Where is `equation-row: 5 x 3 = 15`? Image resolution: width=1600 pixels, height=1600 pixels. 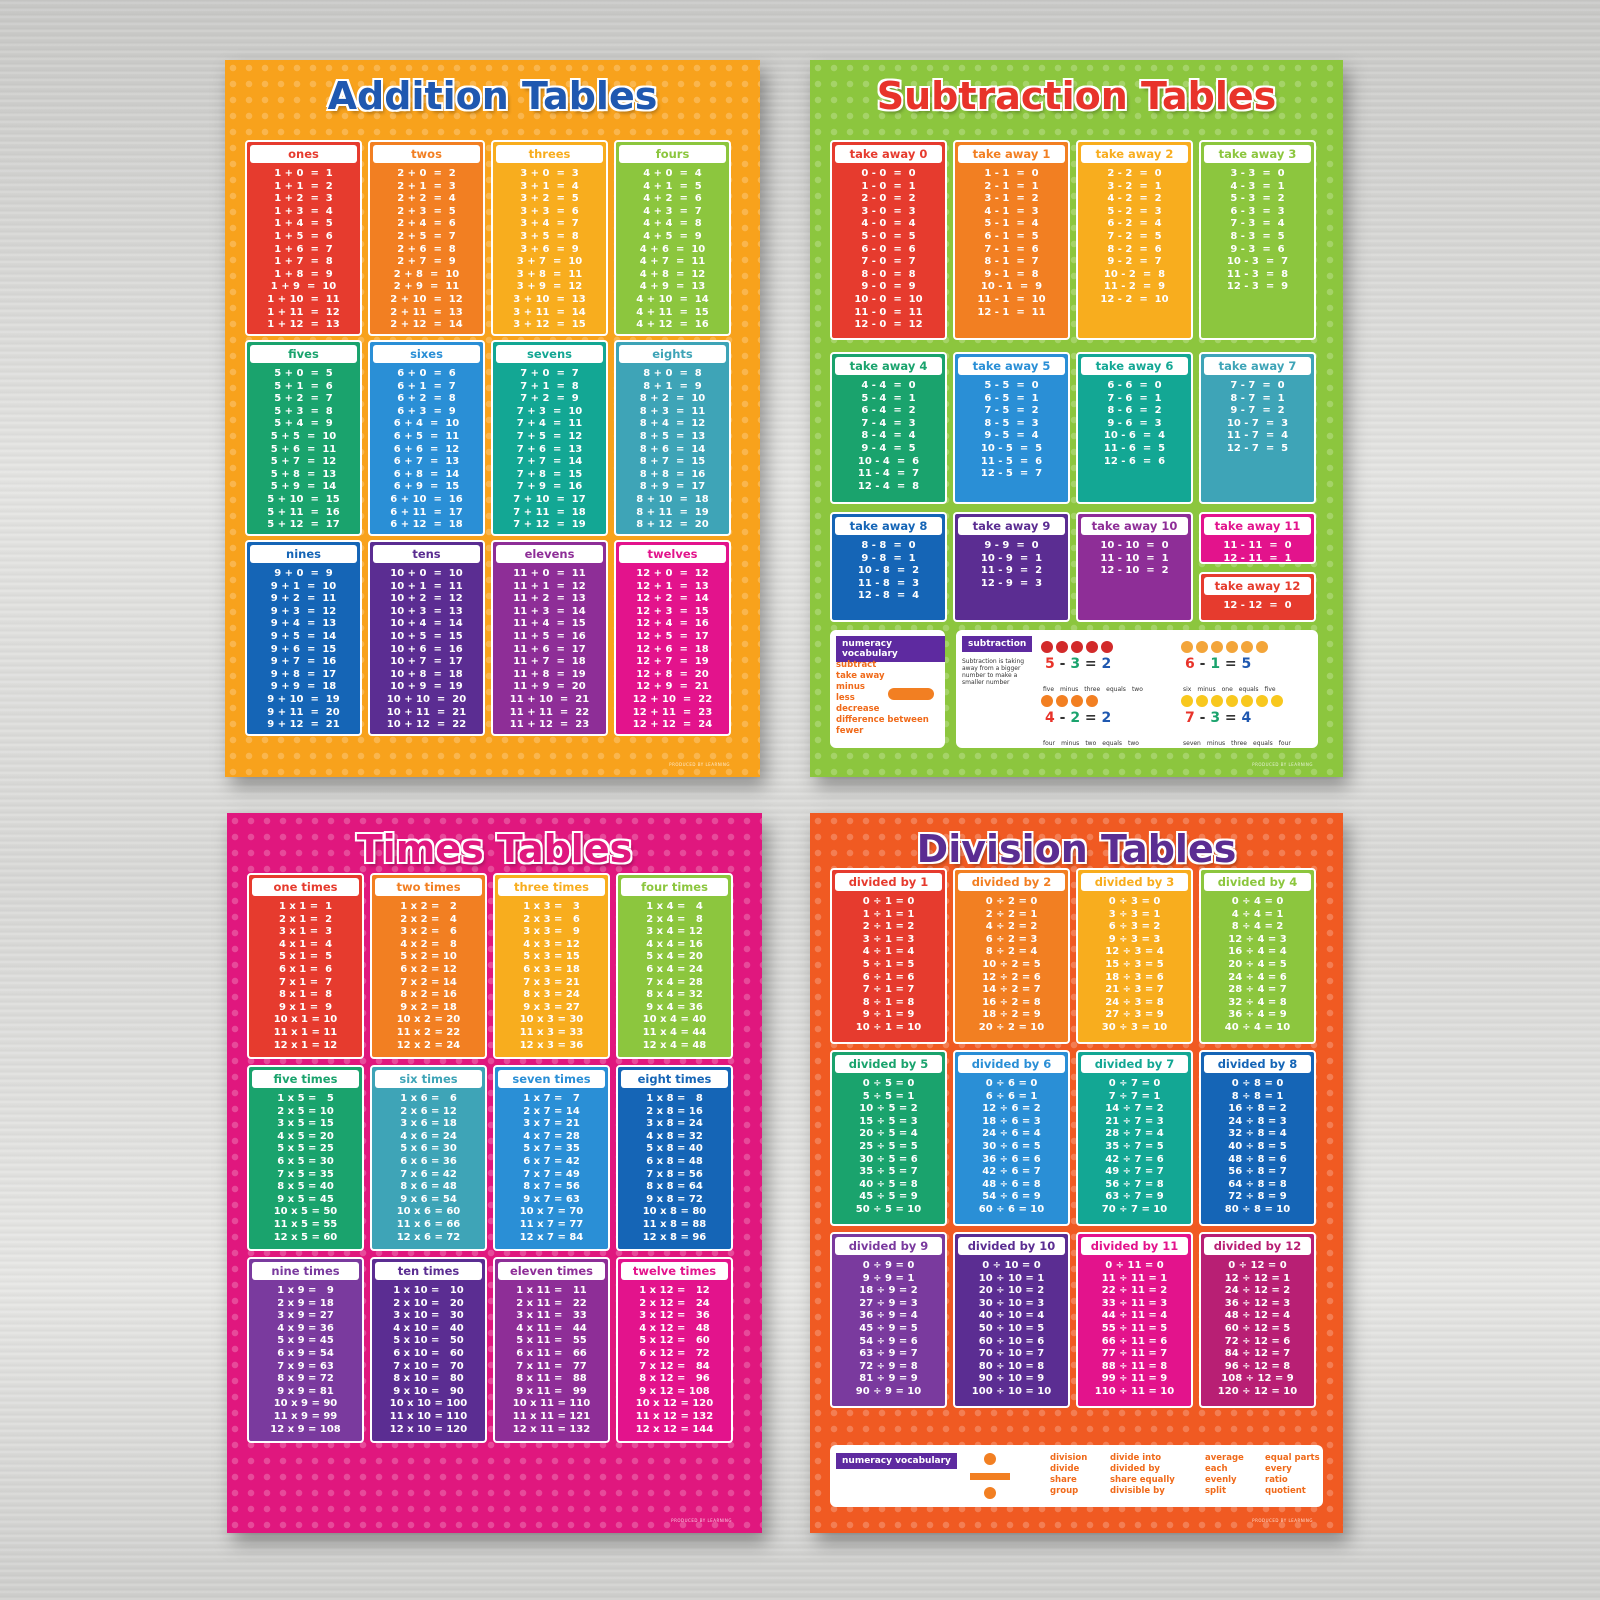
equation-row: 5 x 3 = 15 is located at coordinates (551, 957).